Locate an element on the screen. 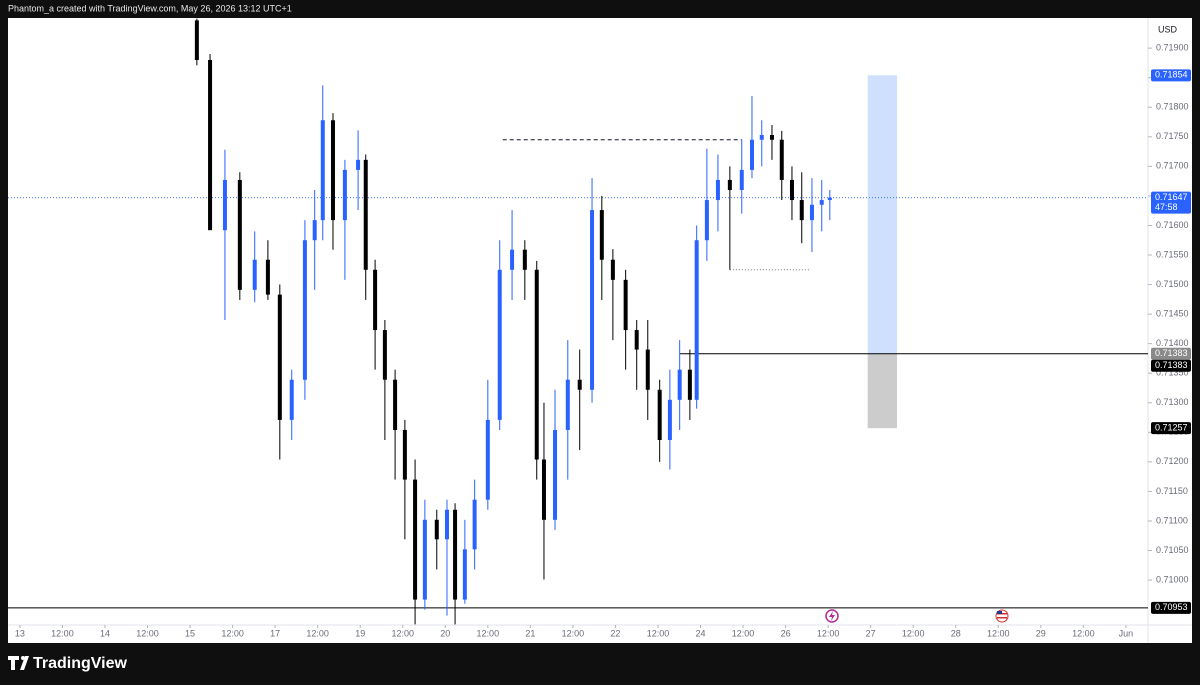 The image size is (1200, 685). x-tick-label: 22 is located at coordinates (615, 633).